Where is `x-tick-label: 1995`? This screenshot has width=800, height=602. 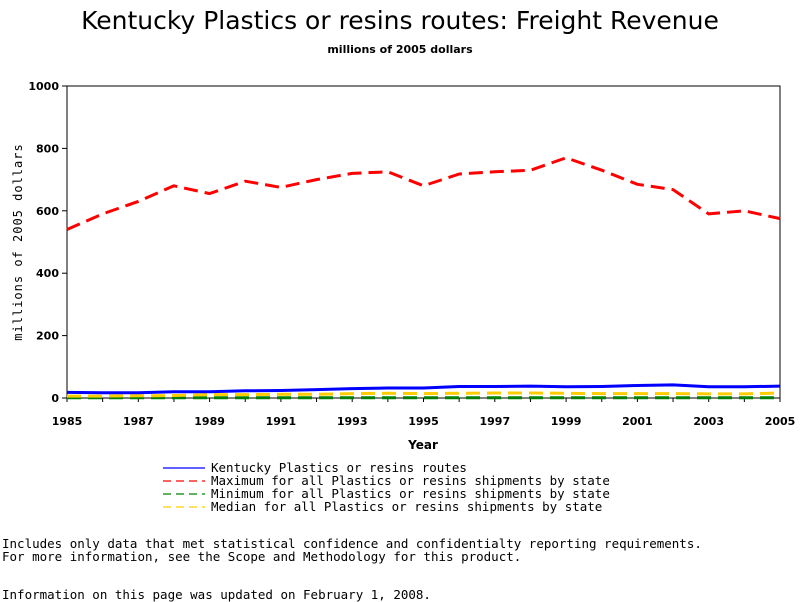
x-tick-label: 1995 is located at coordinates (423, 421).